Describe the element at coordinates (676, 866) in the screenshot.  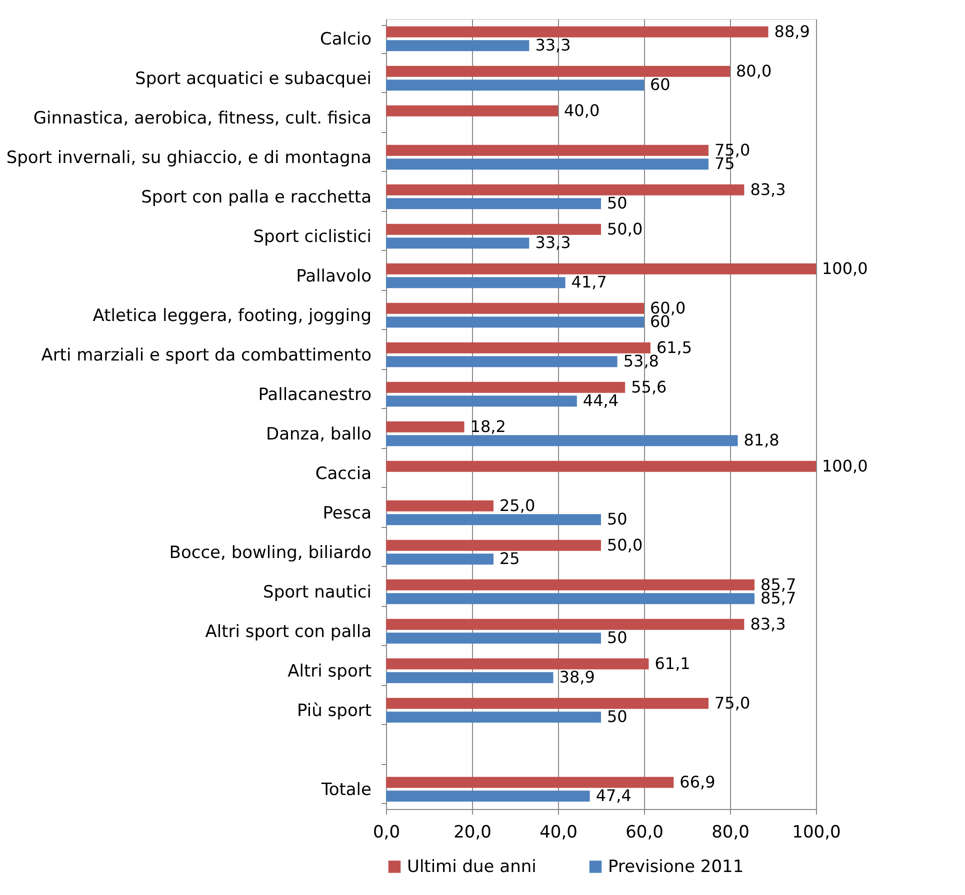
I see `legend-label: Previsione 2011` at that location.